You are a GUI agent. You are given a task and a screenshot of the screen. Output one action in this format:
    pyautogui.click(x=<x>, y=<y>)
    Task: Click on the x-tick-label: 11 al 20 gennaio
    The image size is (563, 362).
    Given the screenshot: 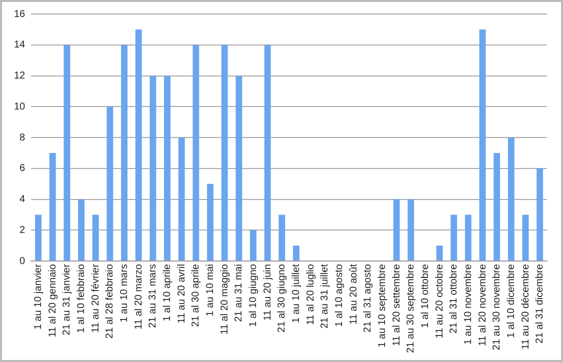 What is the action you would take?
    pyautogui.click(x=52, y=301)
    